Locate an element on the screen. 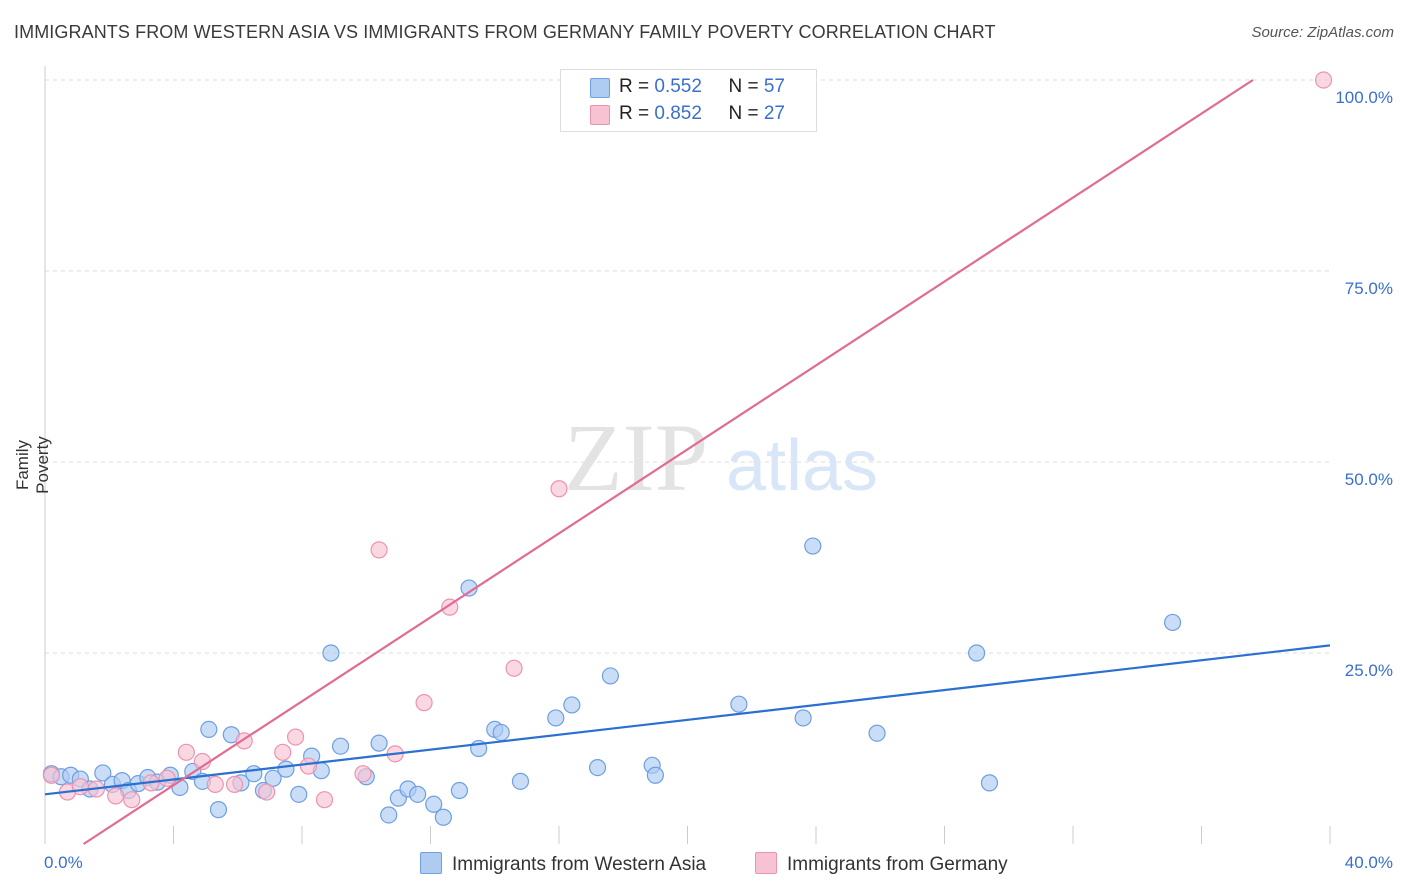  y-tick-label: 25.0% is located at coordinates (1369, 670).